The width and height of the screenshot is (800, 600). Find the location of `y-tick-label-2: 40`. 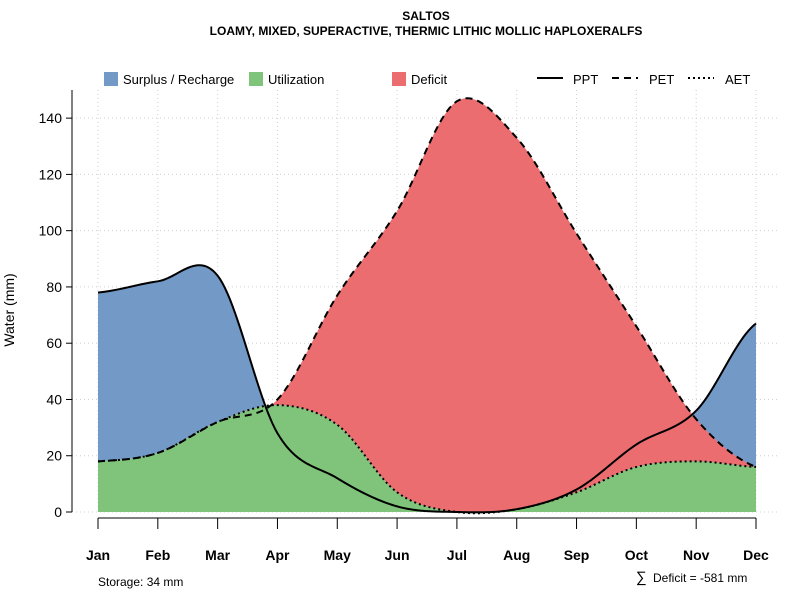

y-tick-label-2: 40 is located at coordinates (54, 399).